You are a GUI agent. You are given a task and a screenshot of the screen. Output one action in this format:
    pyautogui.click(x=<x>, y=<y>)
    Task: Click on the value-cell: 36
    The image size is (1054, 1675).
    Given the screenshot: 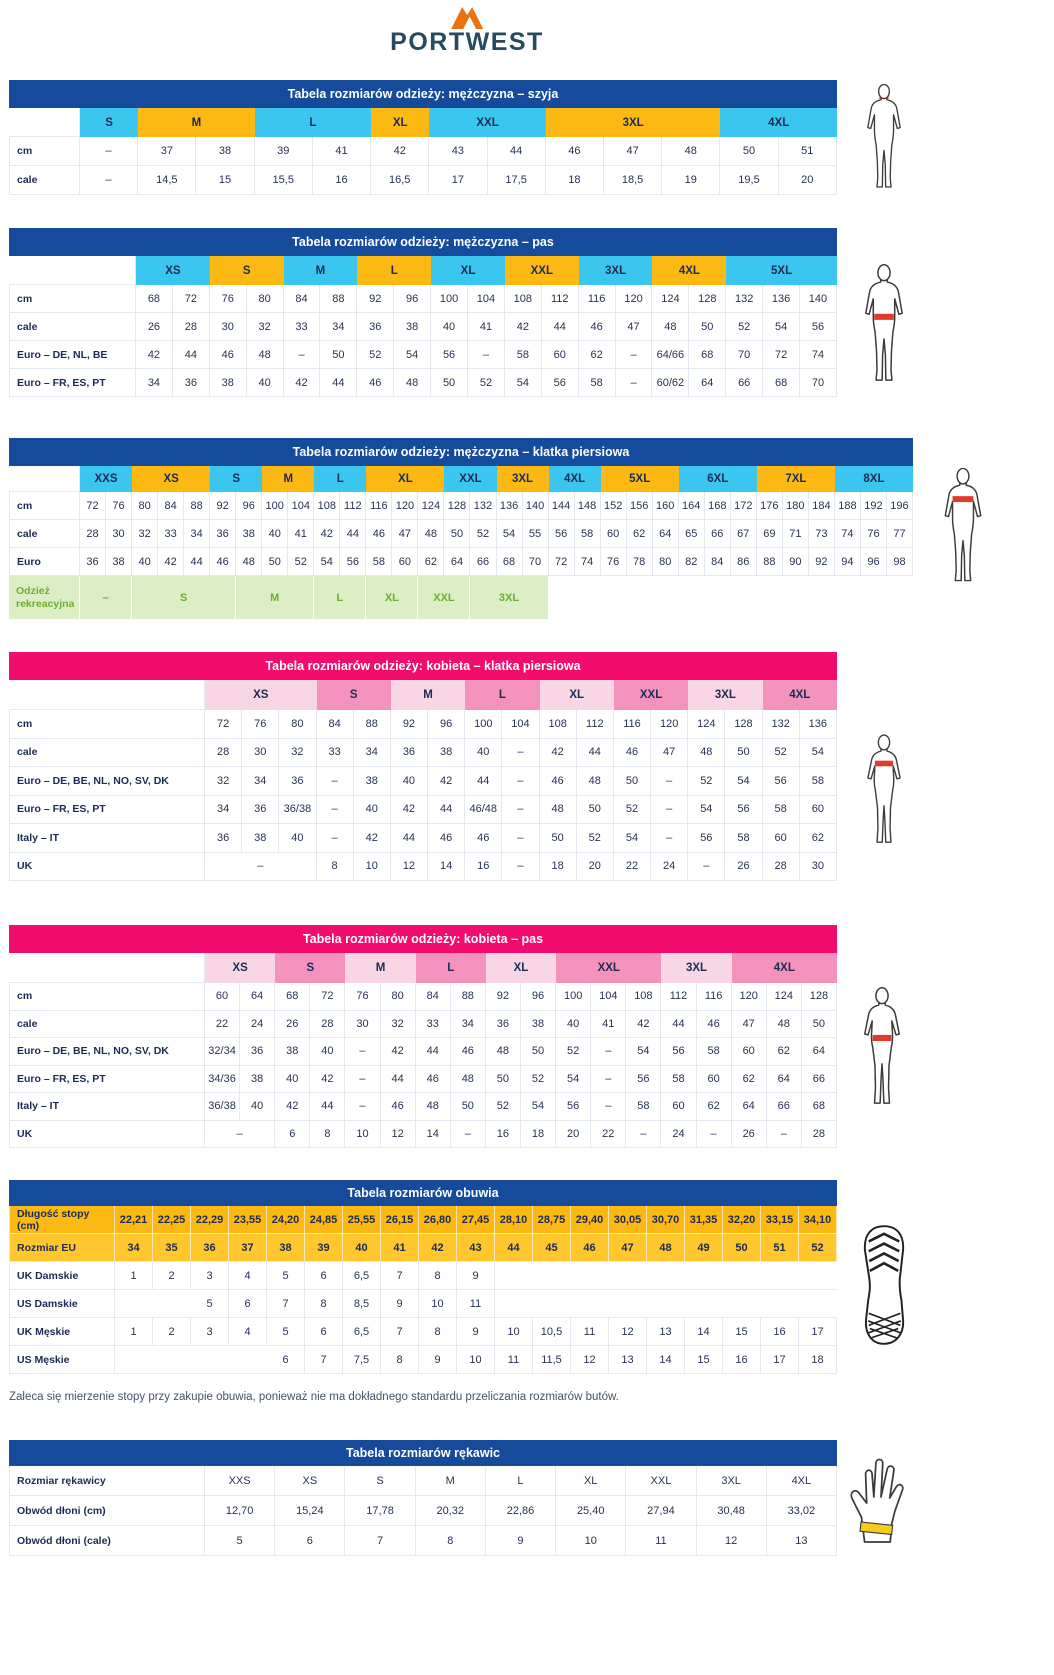 What is the action you would take?
    pyautogui.click(x=224, y=838)
    